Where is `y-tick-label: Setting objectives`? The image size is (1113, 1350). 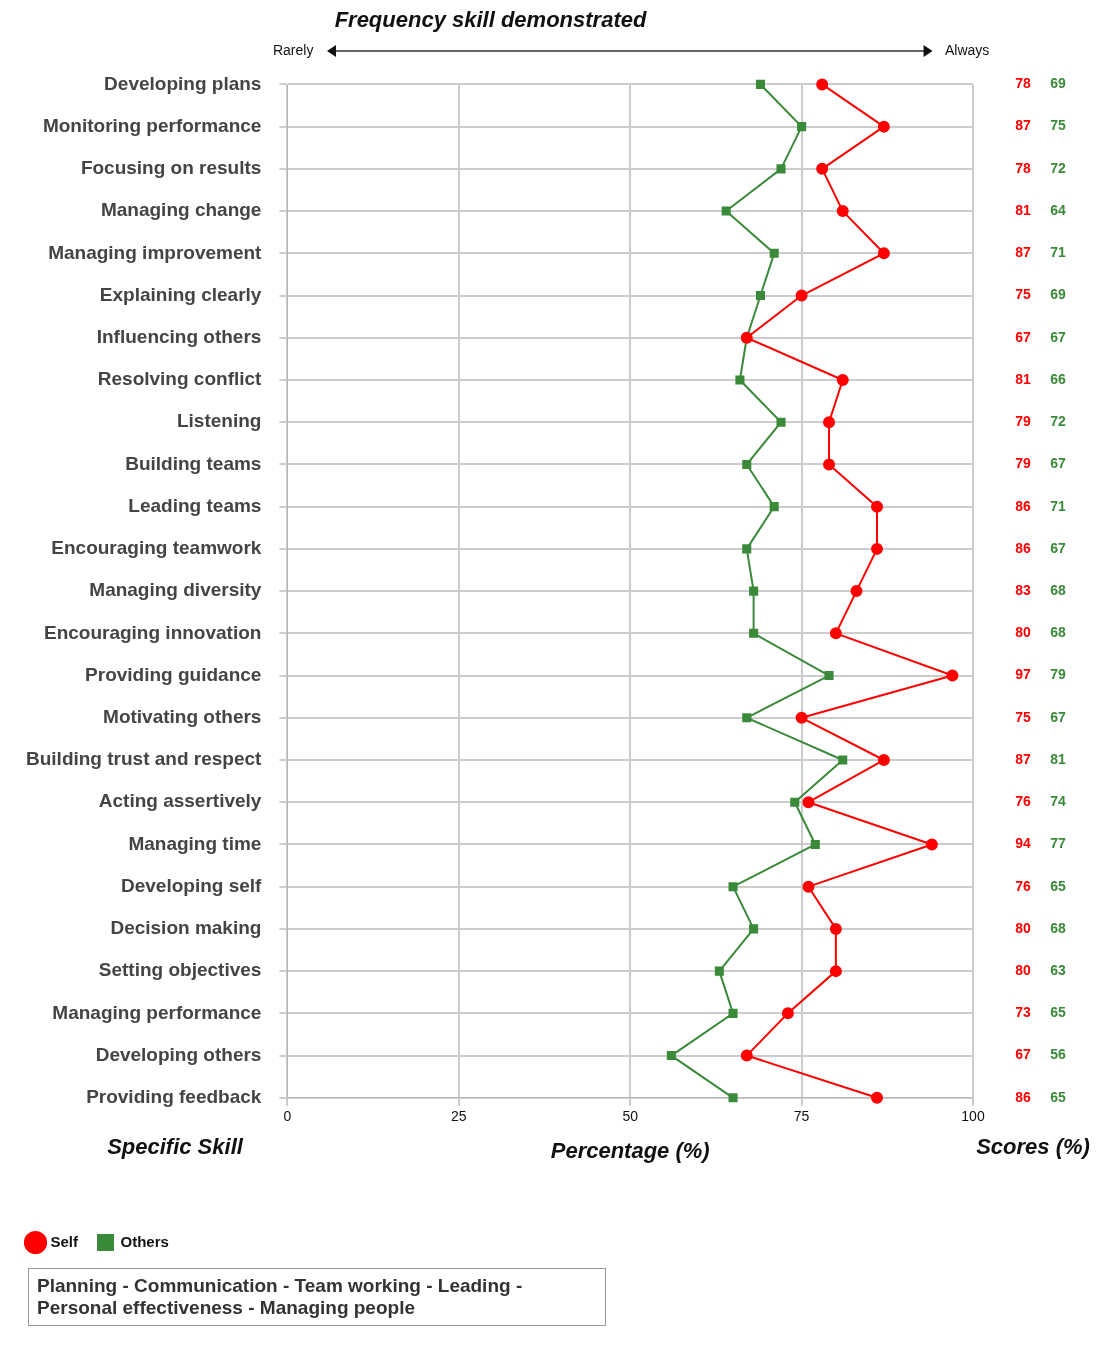 y-tick-label: Setting objectives is located at coordinates (180, 970).